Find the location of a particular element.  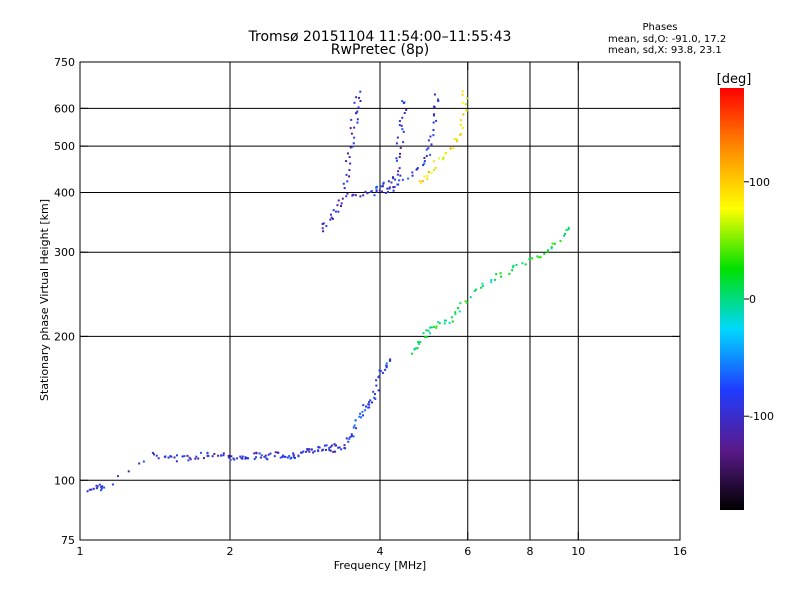

y-tick-label: 200 is located at coordinates (64, 336).